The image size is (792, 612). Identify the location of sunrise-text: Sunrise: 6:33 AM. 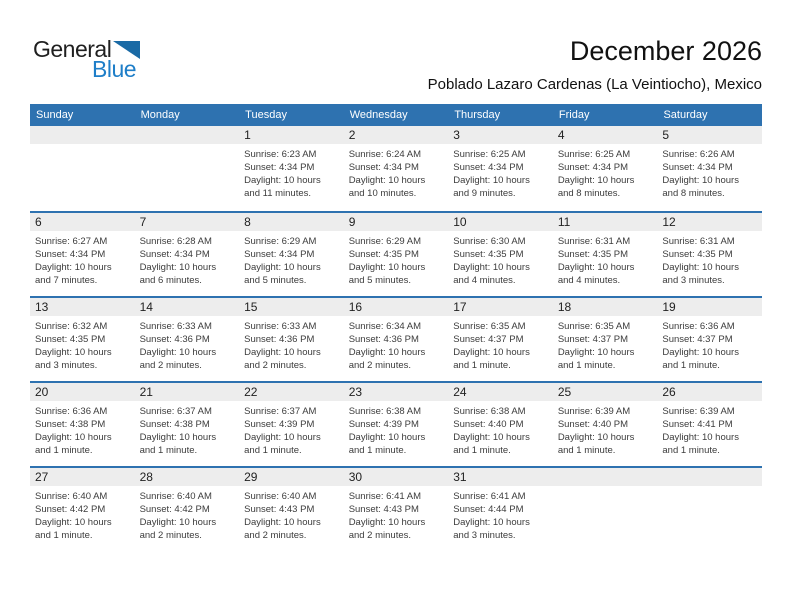
(175, 326).